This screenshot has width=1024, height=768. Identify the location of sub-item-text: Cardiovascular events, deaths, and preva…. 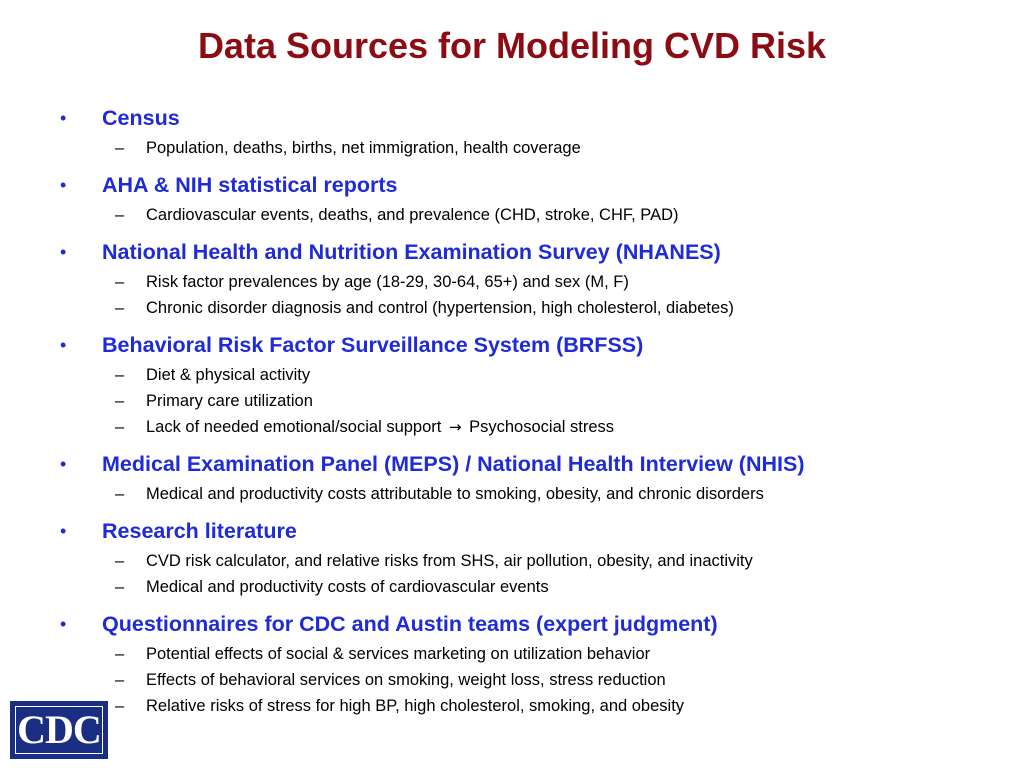
(412, 215).